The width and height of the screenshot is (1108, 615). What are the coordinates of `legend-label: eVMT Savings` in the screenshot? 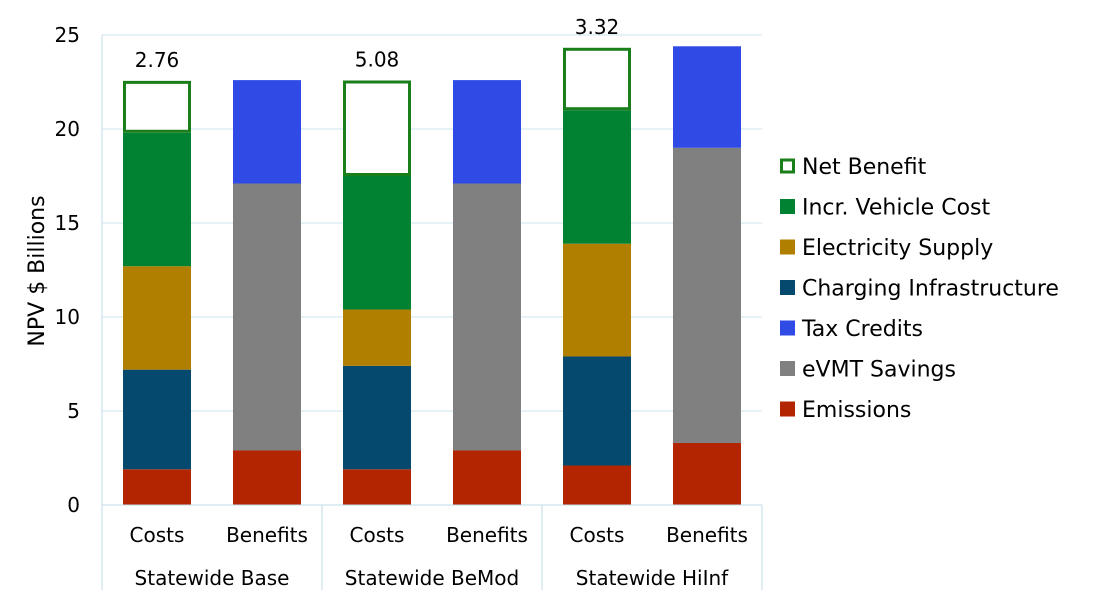 It's located at (879, 370).